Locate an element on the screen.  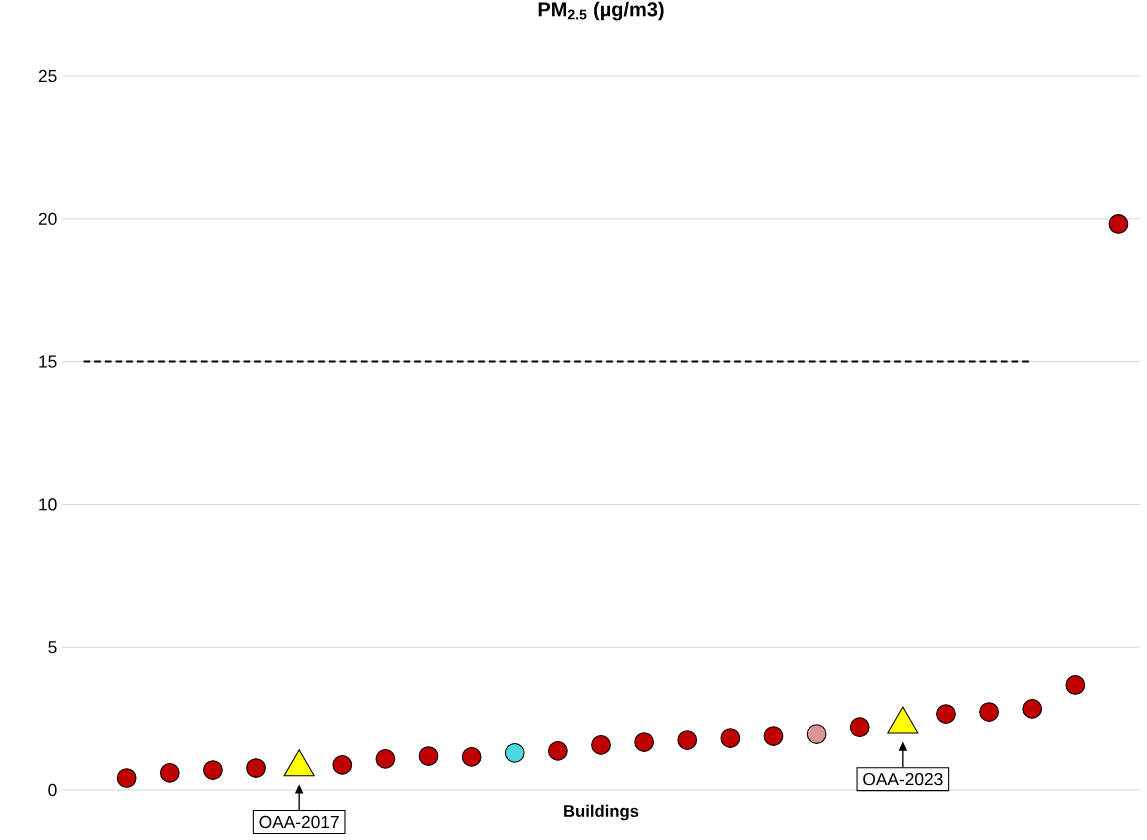
chart-title: PM$_{2.5}$ (µg/m3) is located at coordinates (601, 11).